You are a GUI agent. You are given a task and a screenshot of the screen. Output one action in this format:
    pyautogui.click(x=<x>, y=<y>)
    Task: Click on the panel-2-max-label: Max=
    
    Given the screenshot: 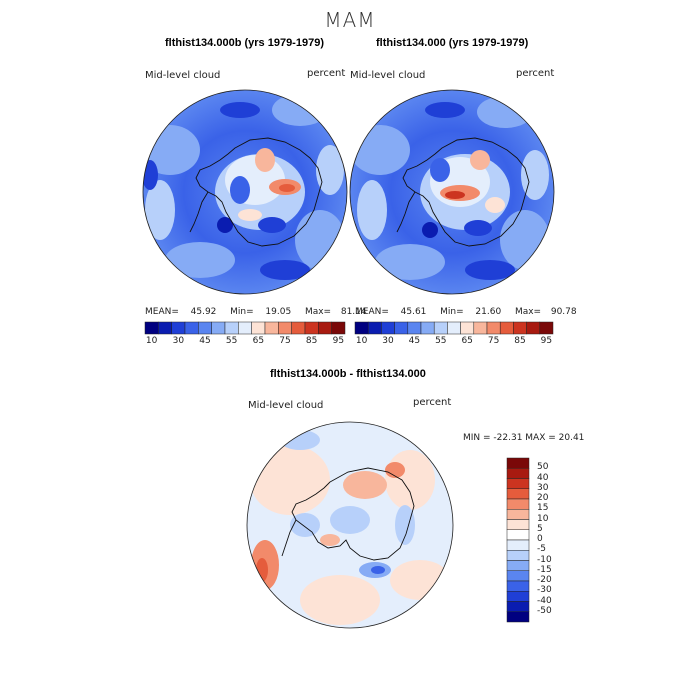 What is the action you would take?
    pyautogui.click(x=528, y=312)
    